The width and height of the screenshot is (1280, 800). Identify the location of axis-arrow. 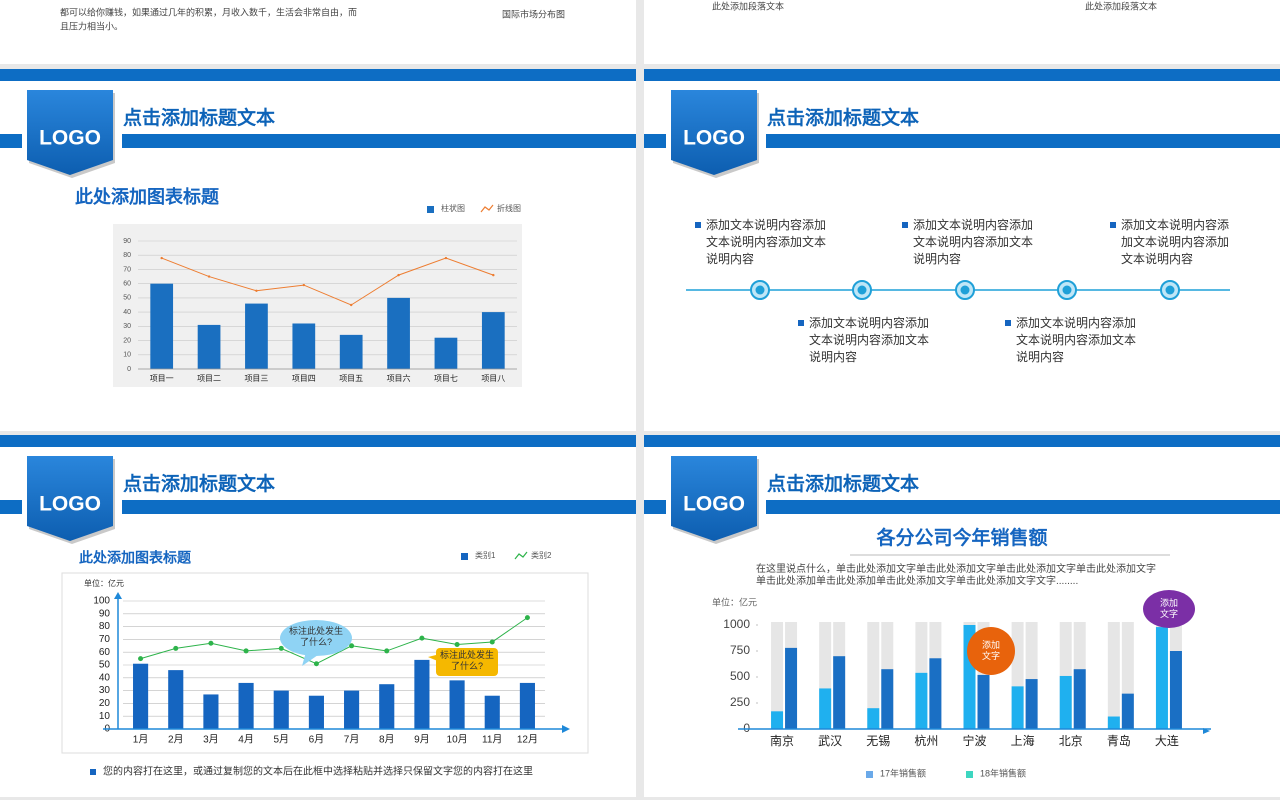
(118, 595).